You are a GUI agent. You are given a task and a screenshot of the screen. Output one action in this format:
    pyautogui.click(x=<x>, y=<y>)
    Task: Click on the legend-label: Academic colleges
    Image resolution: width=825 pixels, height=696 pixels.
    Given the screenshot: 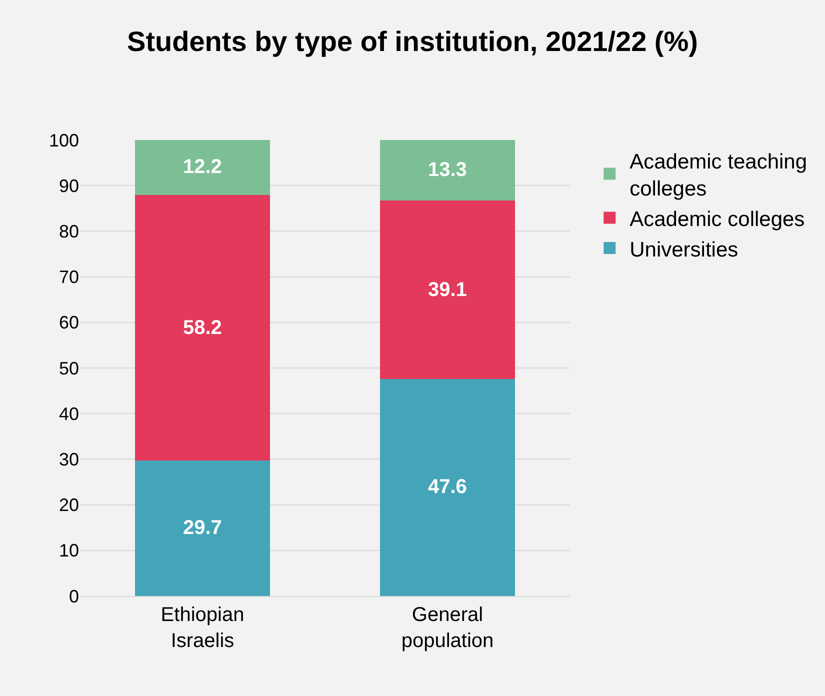 What is the action you would take?
    pyautogui.click(x=717, y=219)
    